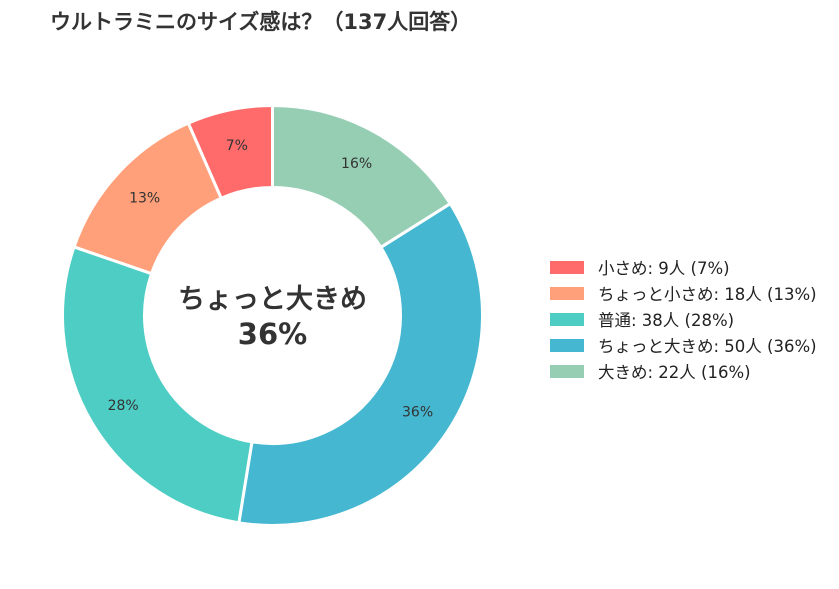 Image resolution: width=839 pixels, height=589 pixels. What do you see at coordinates (261, 22) in the screenshot?
I see `chart-title: ウルトラミニのサイズ感は？（137人回答）` at bounding box center [261, 22].